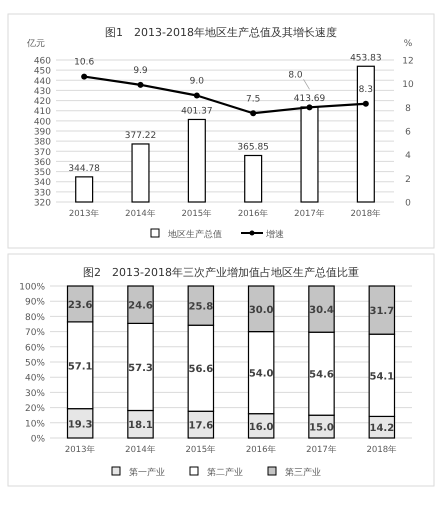  I want to click on legend-label: 增速, so click(274, 234).